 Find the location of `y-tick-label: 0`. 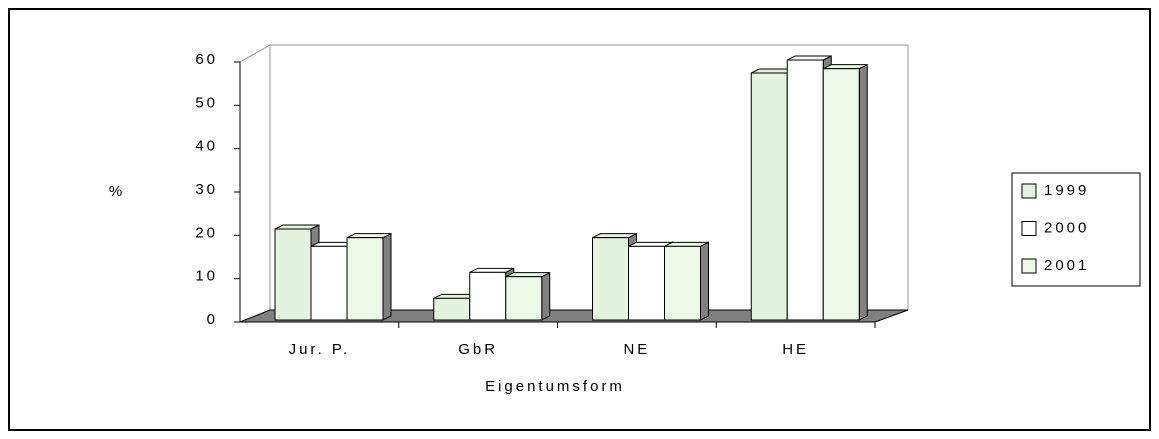

y-tick-label: 0 is located at coordinates (212, 319).